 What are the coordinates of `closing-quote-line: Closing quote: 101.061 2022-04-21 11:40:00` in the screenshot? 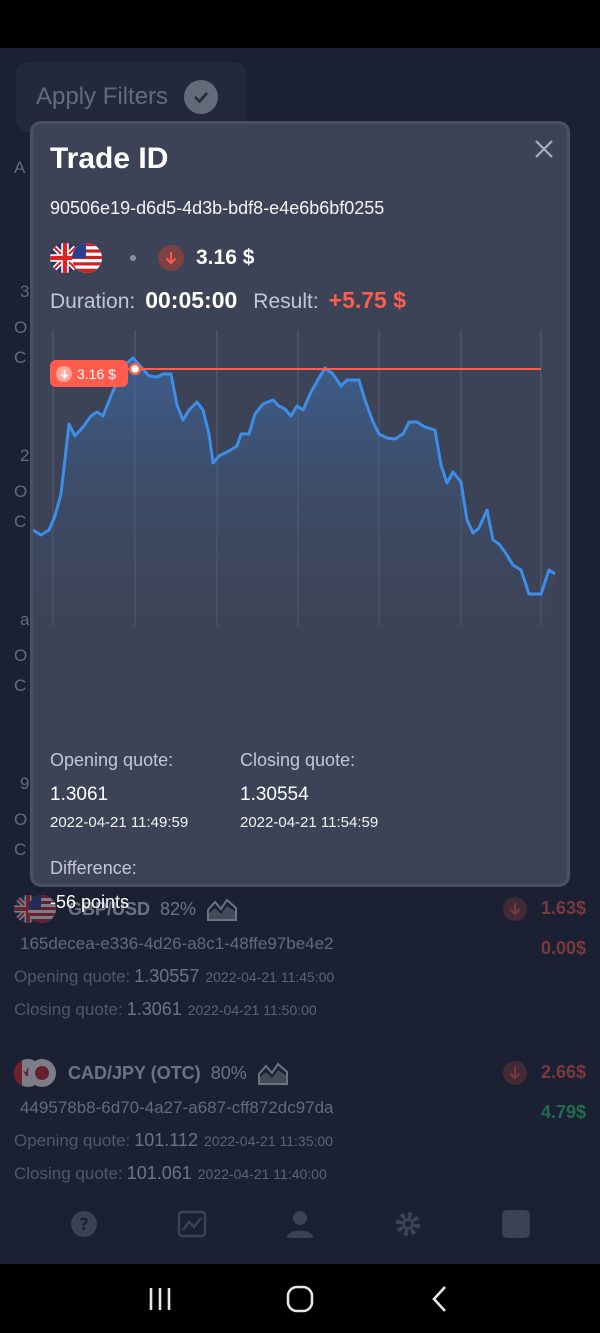 It's located at (301, 1173).